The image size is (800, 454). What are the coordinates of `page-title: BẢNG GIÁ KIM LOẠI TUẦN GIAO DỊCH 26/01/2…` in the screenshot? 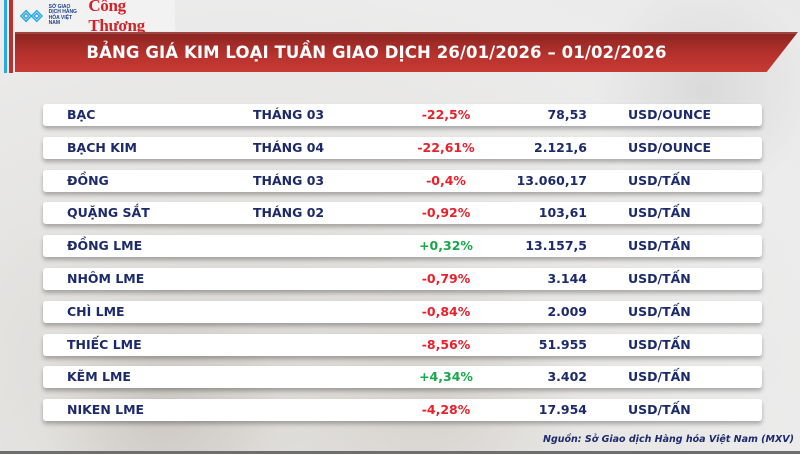 It's located at (376, 52).